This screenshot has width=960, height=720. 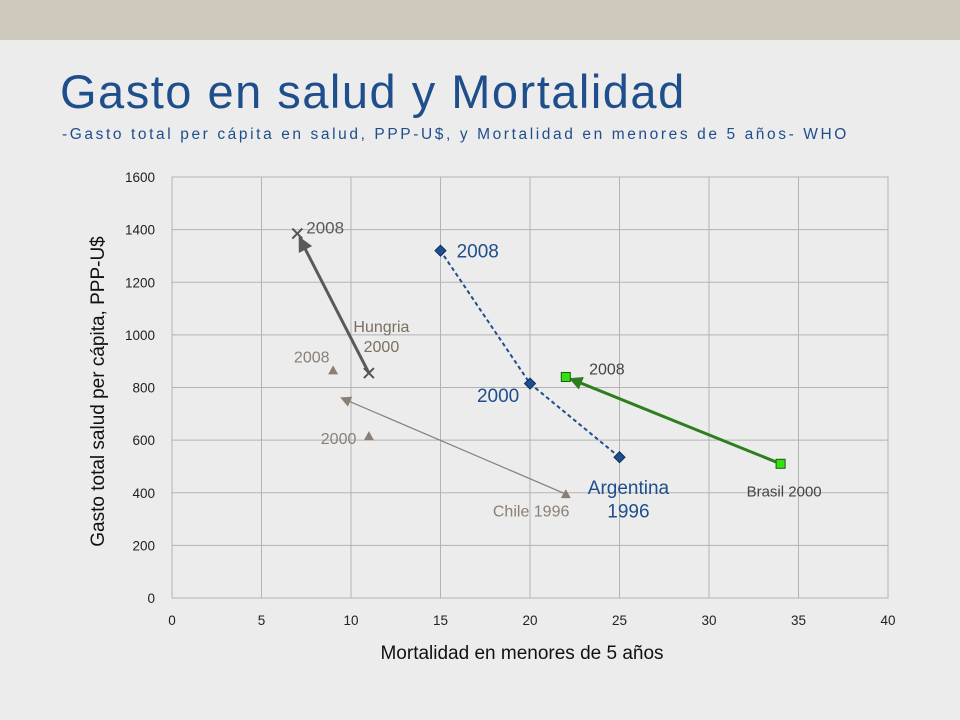 What do you see at coordinates (140, 335) in the screenshot?
I see `y-tick-label: 1000` at bounding box center [140, 335].